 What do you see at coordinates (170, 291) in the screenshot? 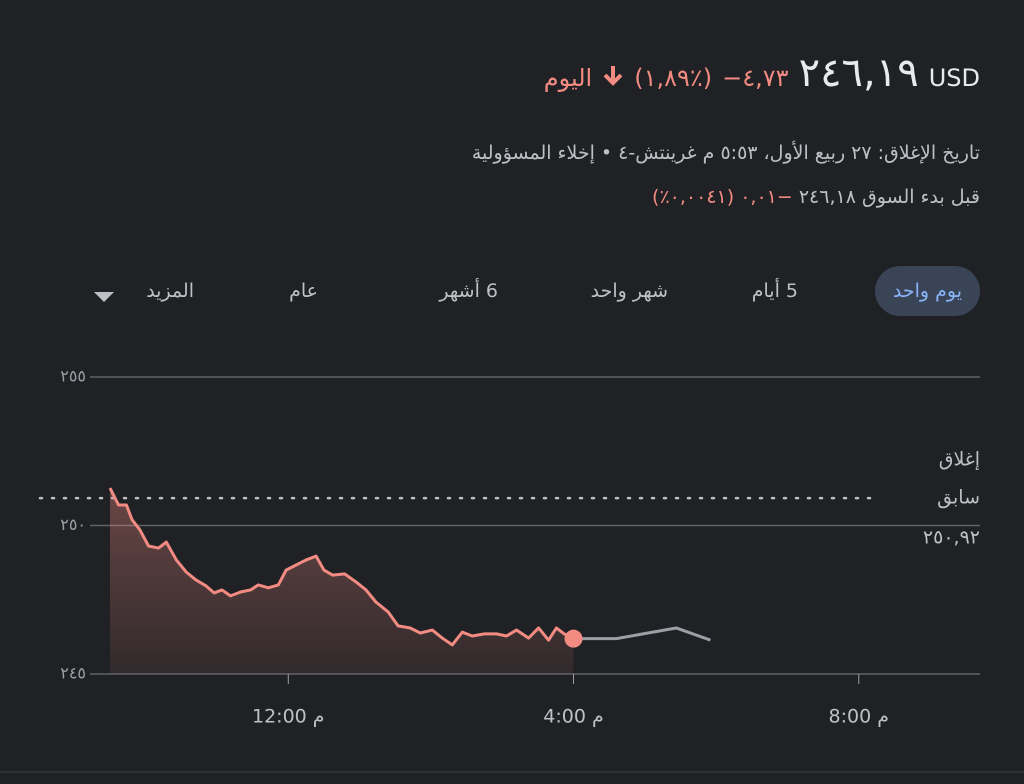
I see `tab: المزيد` at bounding box center [170, 291].